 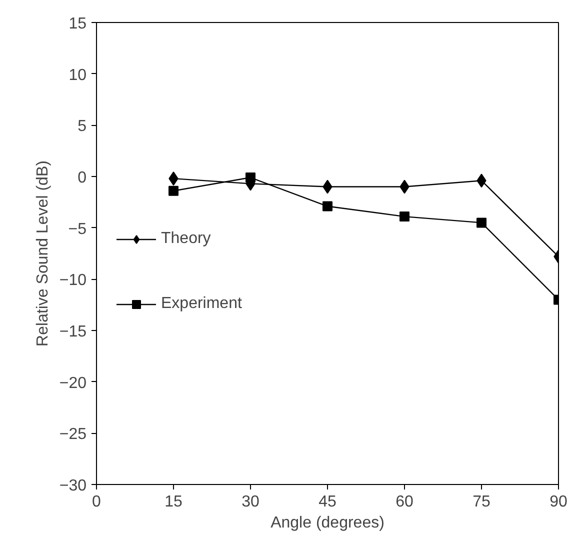 What do you see at coordinates (73, 435) in the screenshot?
I see `y-tick-label: −25` at bounding box center [73, 435].